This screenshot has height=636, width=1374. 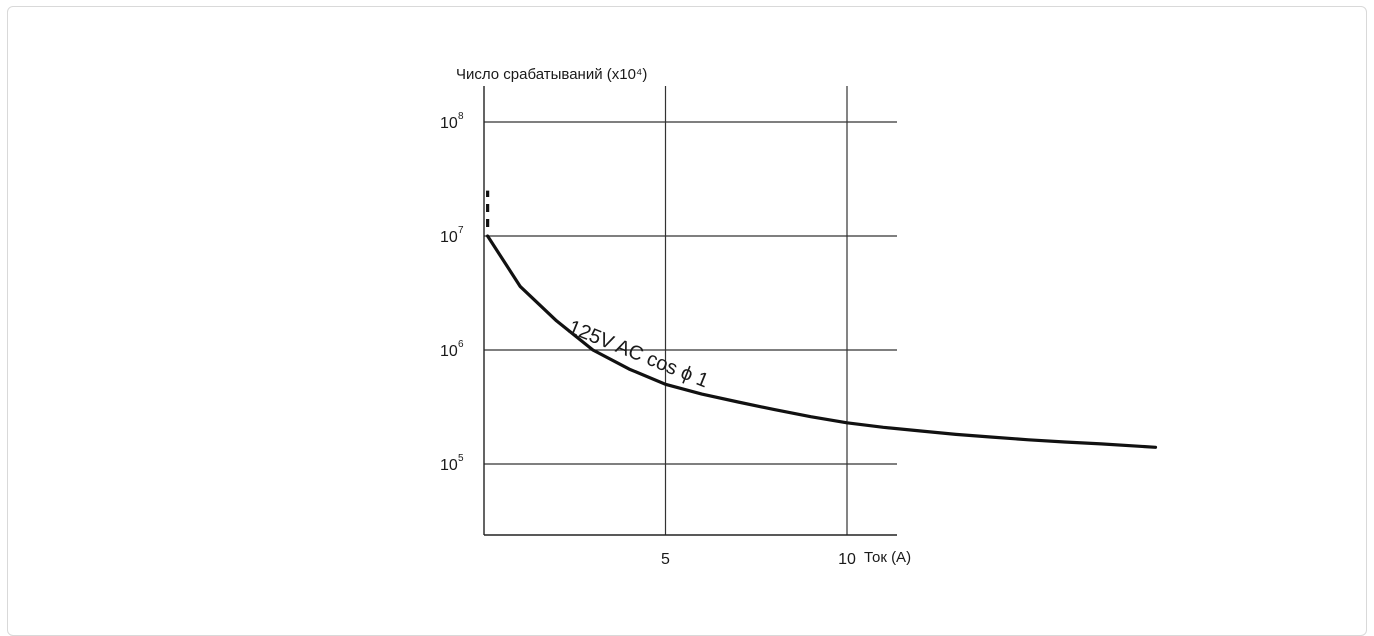 What do you see at coordinates (461, 230) in the screenshot?
I see `y-tick-exponent-1e7: 7` at bounding box center [461, 230].